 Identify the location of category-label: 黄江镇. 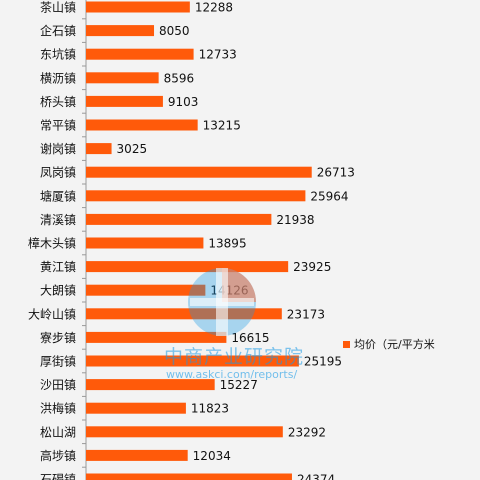
(58, 267).